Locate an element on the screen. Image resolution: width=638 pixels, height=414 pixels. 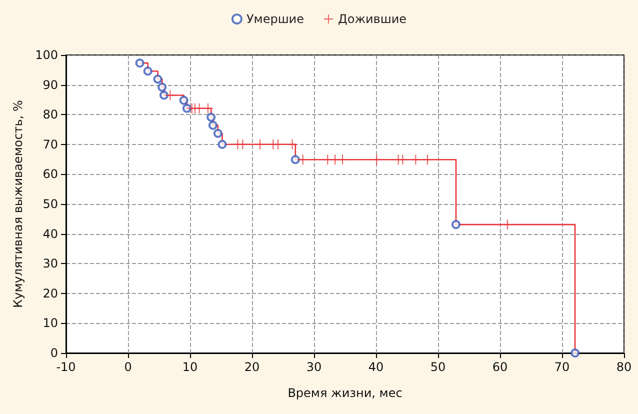
y-tick-label: 60 is located at coordinates (50, 174).